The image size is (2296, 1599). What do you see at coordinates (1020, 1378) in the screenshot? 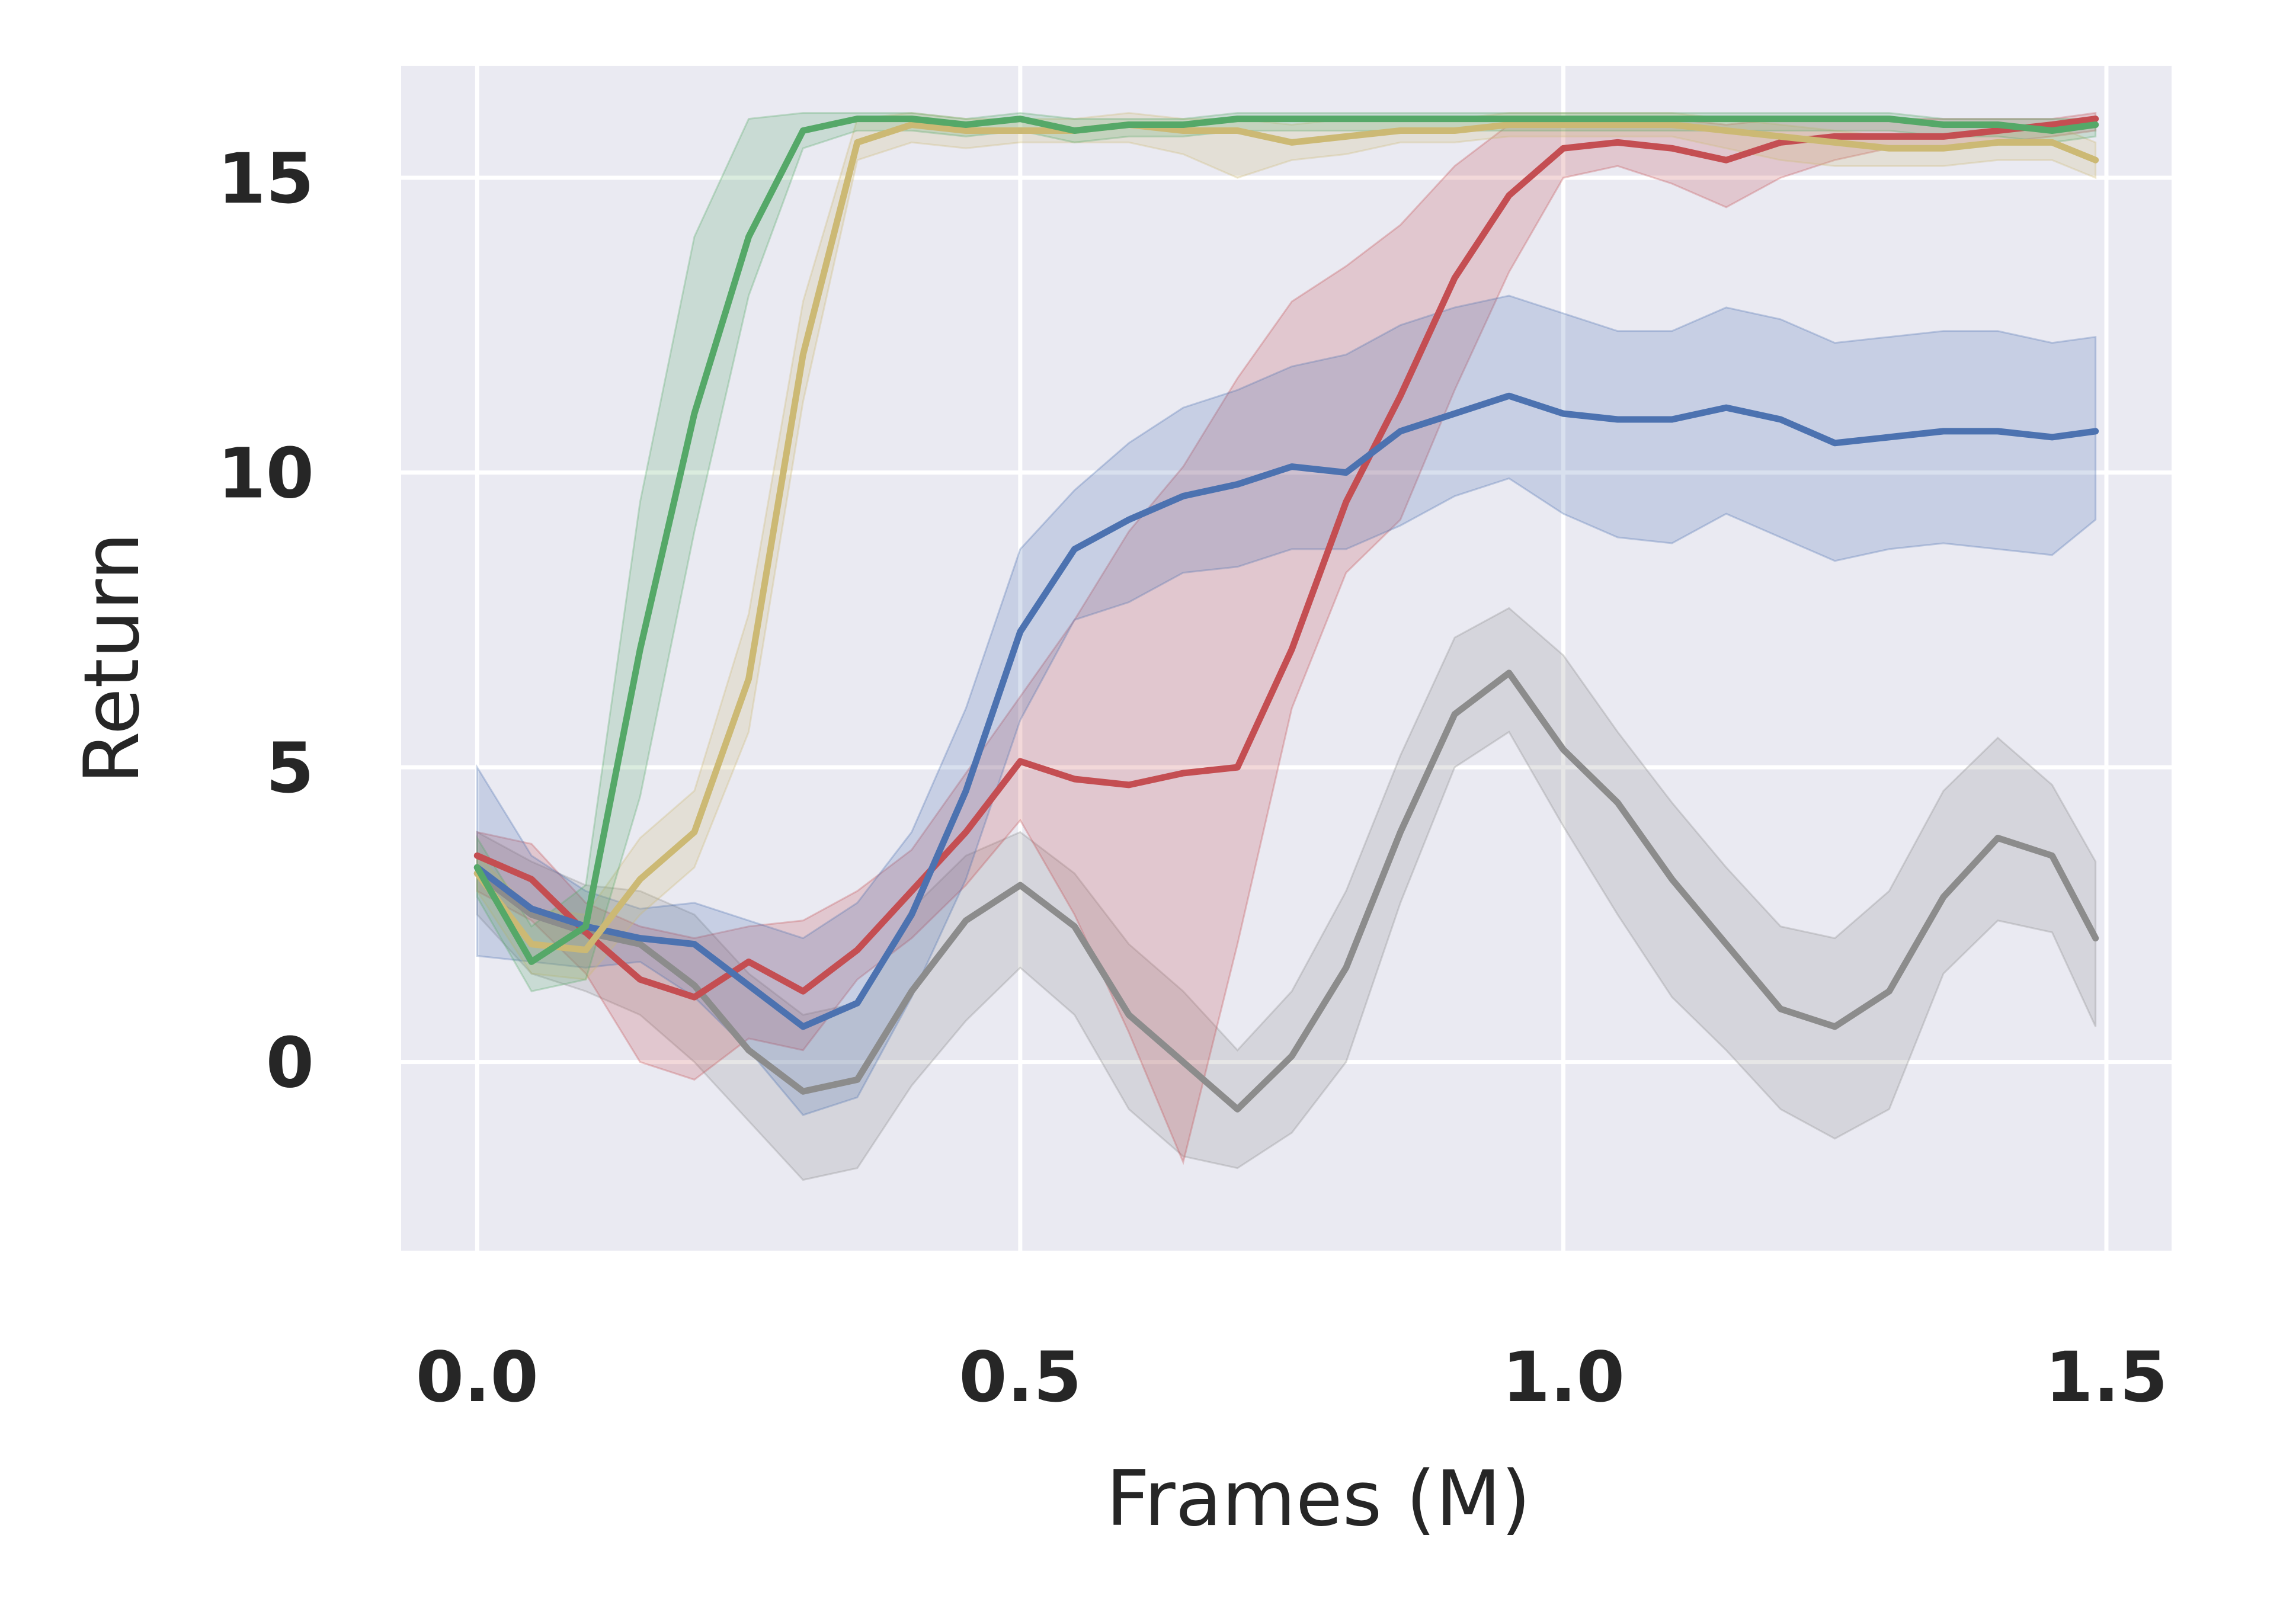
I see `x-tick-label: 0.5` at bounding box center [1020, 1378].